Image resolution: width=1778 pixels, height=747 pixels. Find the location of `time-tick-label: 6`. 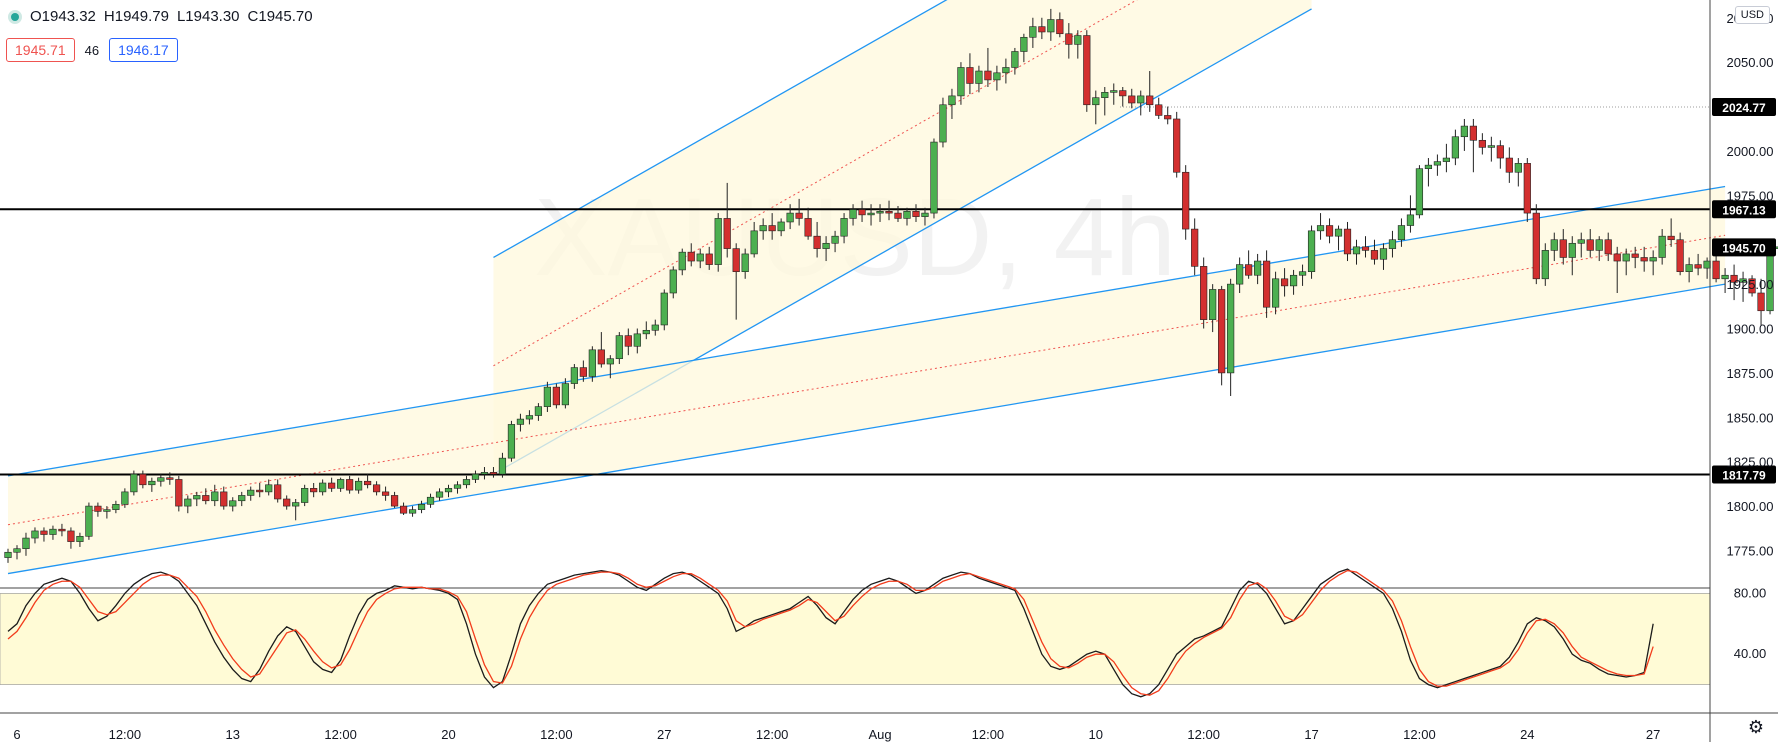

time-tick-label: 6 is located at coordinates (16, 734).